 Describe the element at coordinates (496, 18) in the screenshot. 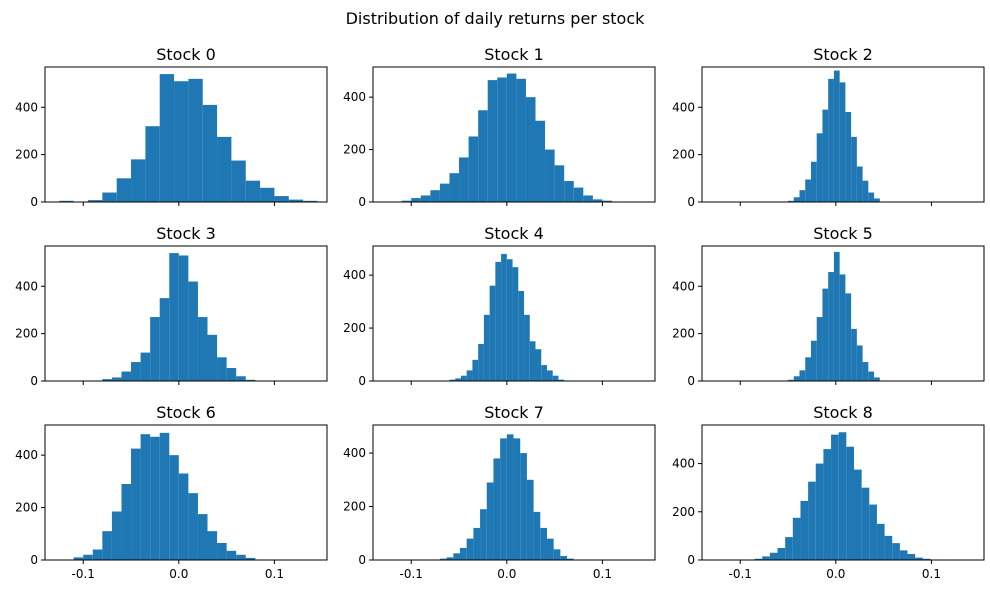

I see `figure-title: Distribution of daily returns per stock` at that location.